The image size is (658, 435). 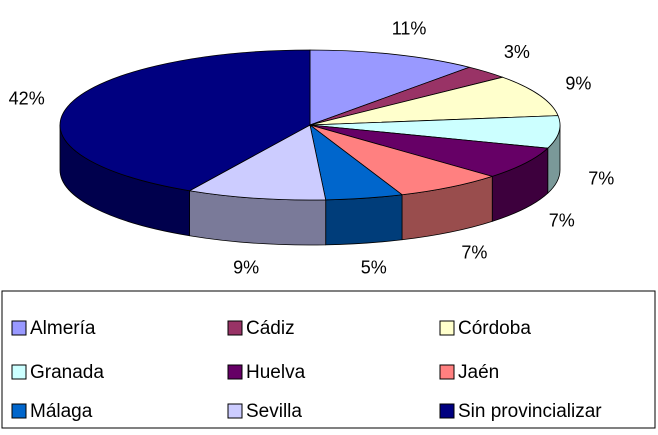 I want to click on value-label: 5%, so click(x=374, y=268).